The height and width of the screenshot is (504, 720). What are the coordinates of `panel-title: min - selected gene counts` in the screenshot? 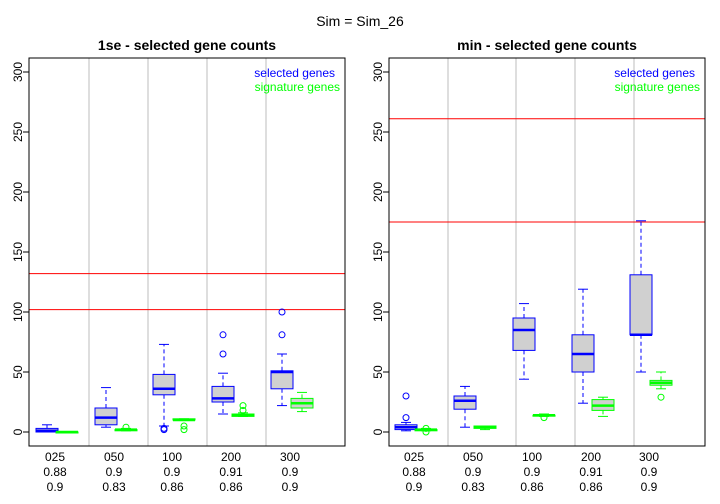 It's located at (547, 45).